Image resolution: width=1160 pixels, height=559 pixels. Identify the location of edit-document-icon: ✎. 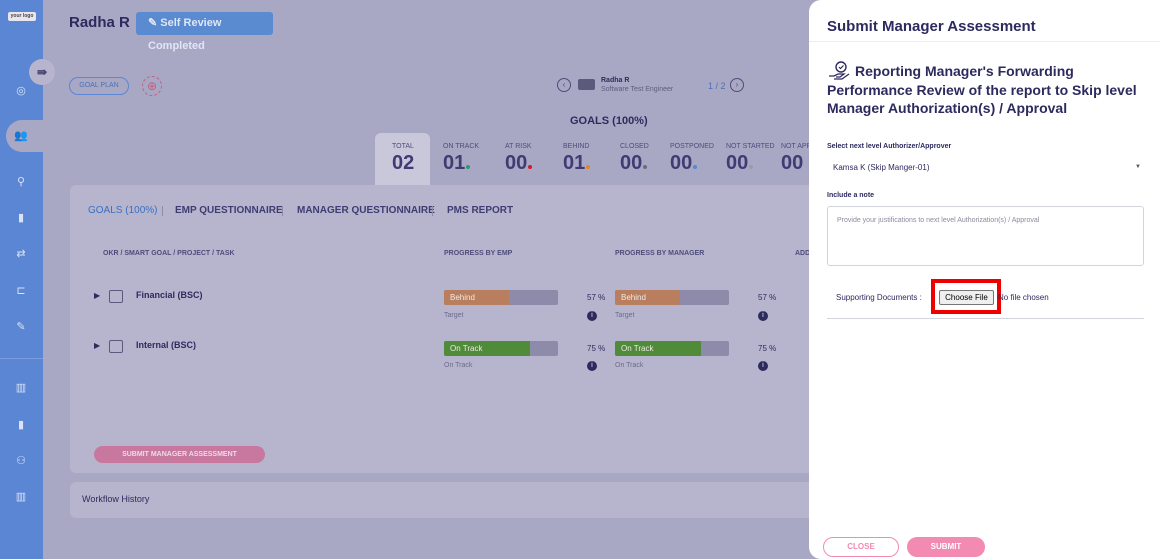
(21, 327).